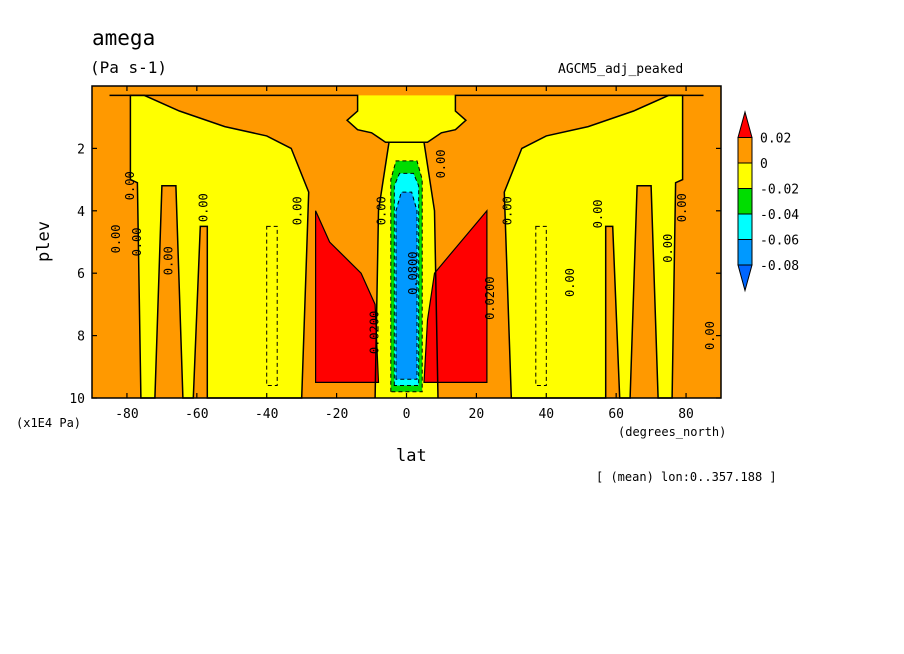  Describe the element at coordinates (196, 414) in the screenshot. I see `x-tick-label: -60` at that location.